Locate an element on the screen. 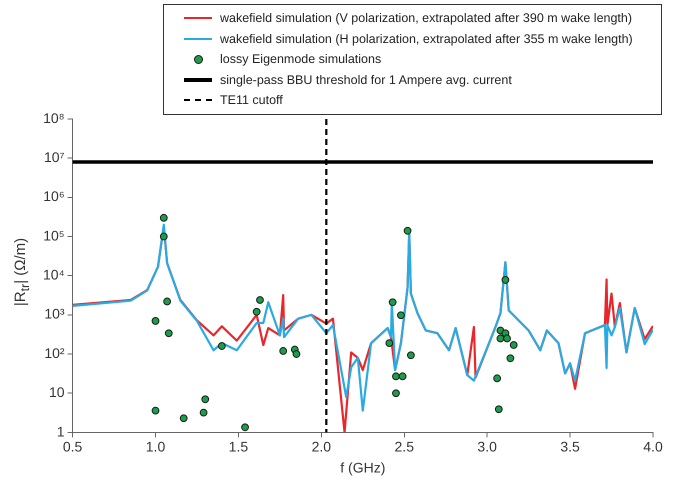 This screenshot has height=477, width=673. y-tick-label: 10² is located at coordinates (54, 352).